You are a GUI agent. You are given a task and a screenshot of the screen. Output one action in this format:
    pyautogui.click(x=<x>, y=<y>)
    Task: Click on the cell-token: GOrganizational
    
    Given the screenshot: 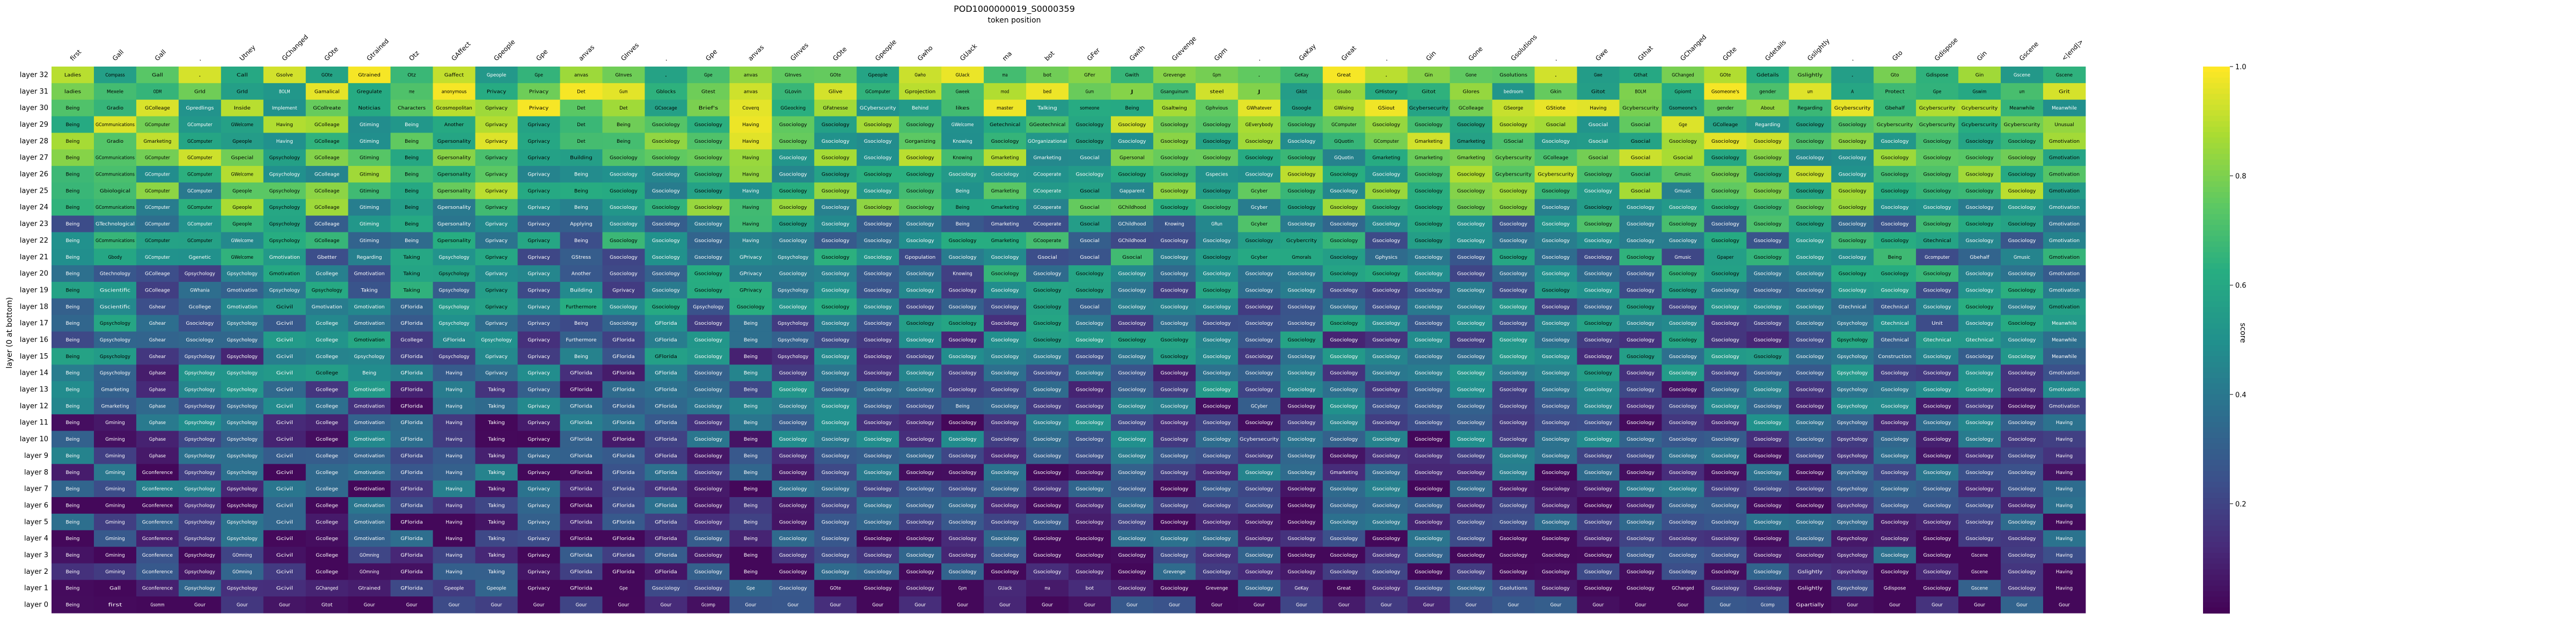 What is the action you would take?
    pyautogui.click(x=1047, y=141)
    